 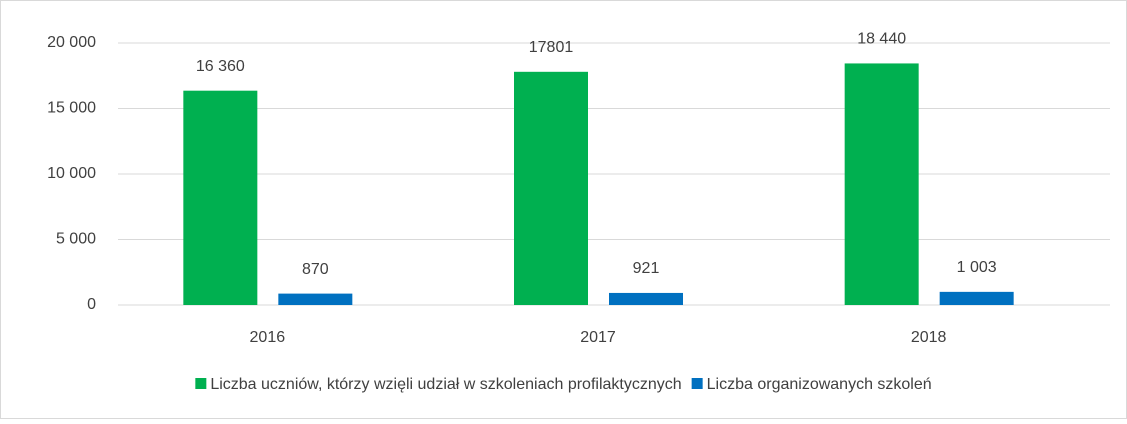 I want to click on x-tick-label: 2018, so click(x=929, y=337).